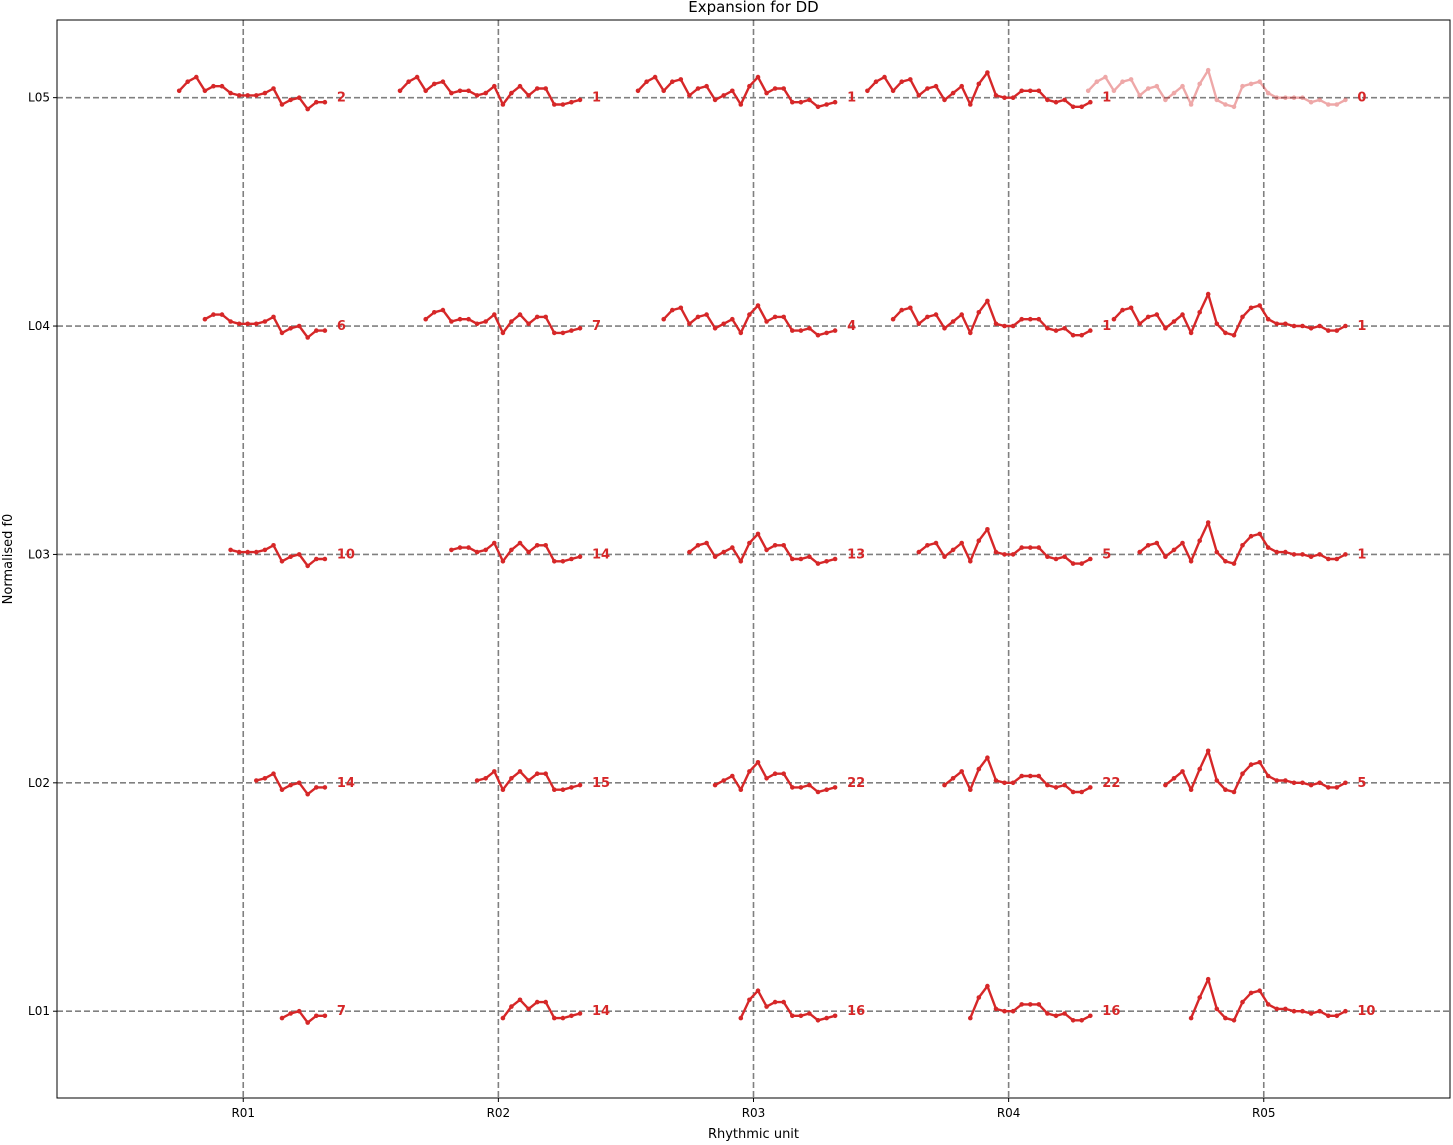 The height and width of the screenshot is (1145, 1453). Describe the element at coordinates (601, 1011) in the screenshot. I see `count-label-l01-r02: 14` at that location.